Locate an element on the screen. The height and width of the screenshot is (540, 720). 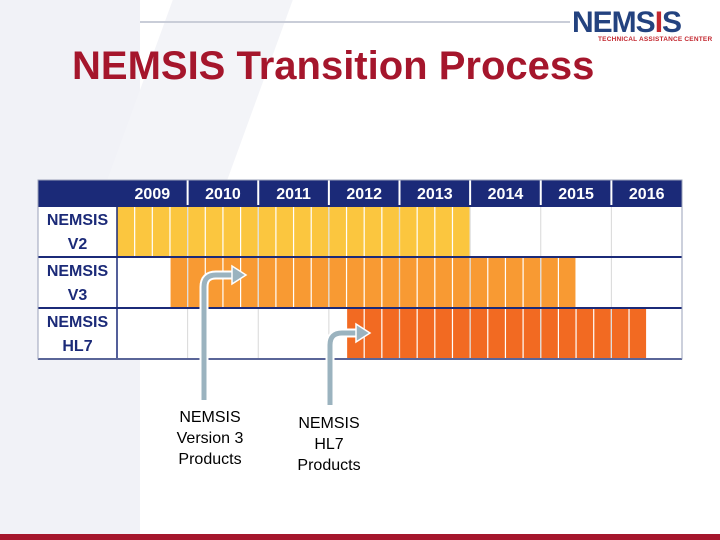
header-rule is located at coordinates (355, 22).